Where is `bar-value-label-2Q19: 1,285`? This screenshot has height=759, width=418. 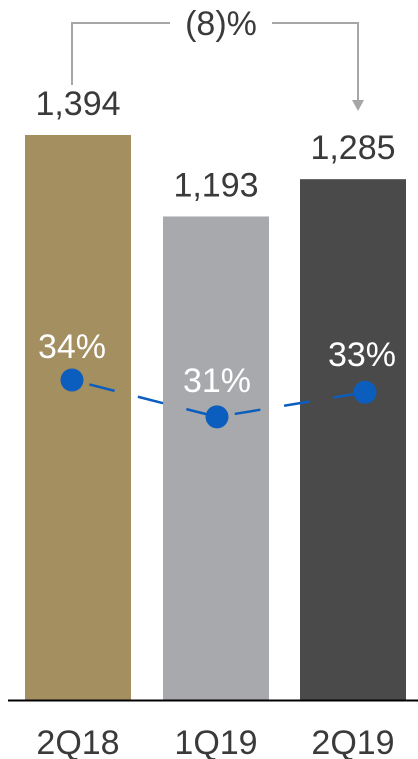 bar-value-label-2Q19: 1,285 is located at coordinates (352, 148).